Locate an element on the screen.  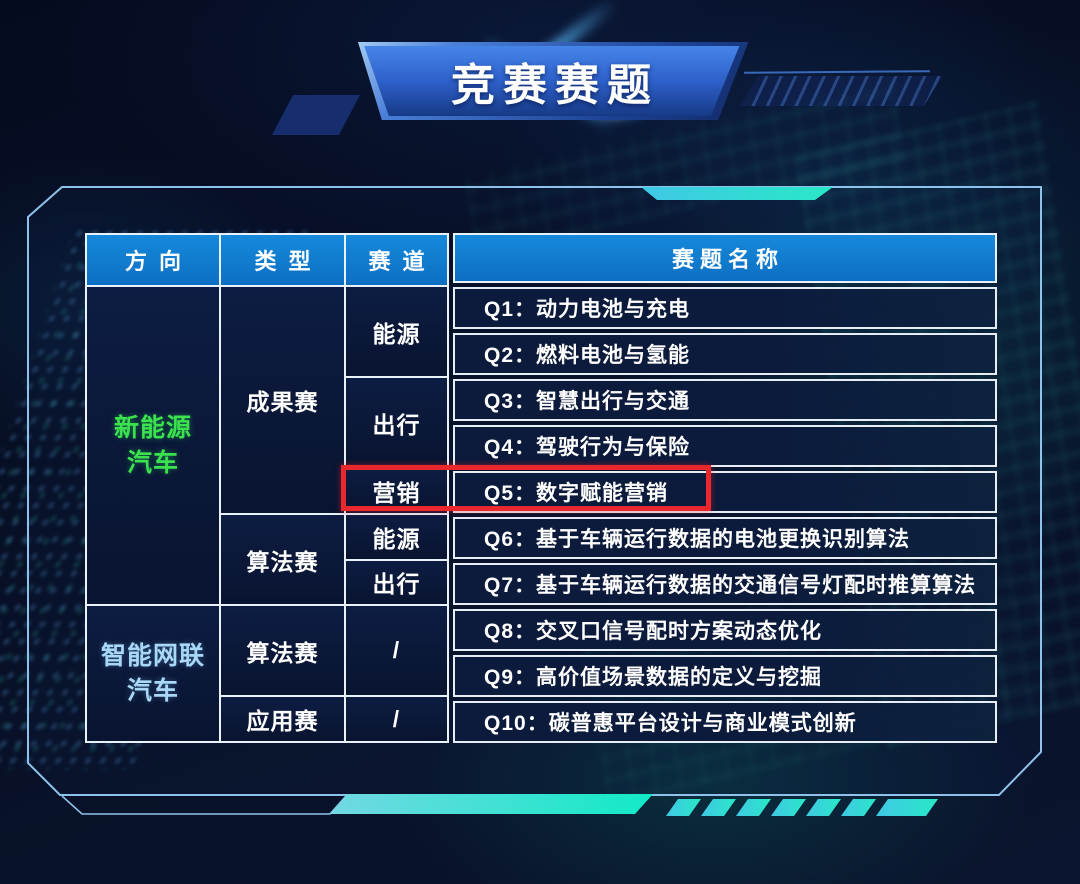
question-row-q7: Q7：基于车辆运行数据的交通信号灯配时推算算法 is located at coordinates (725, 584).